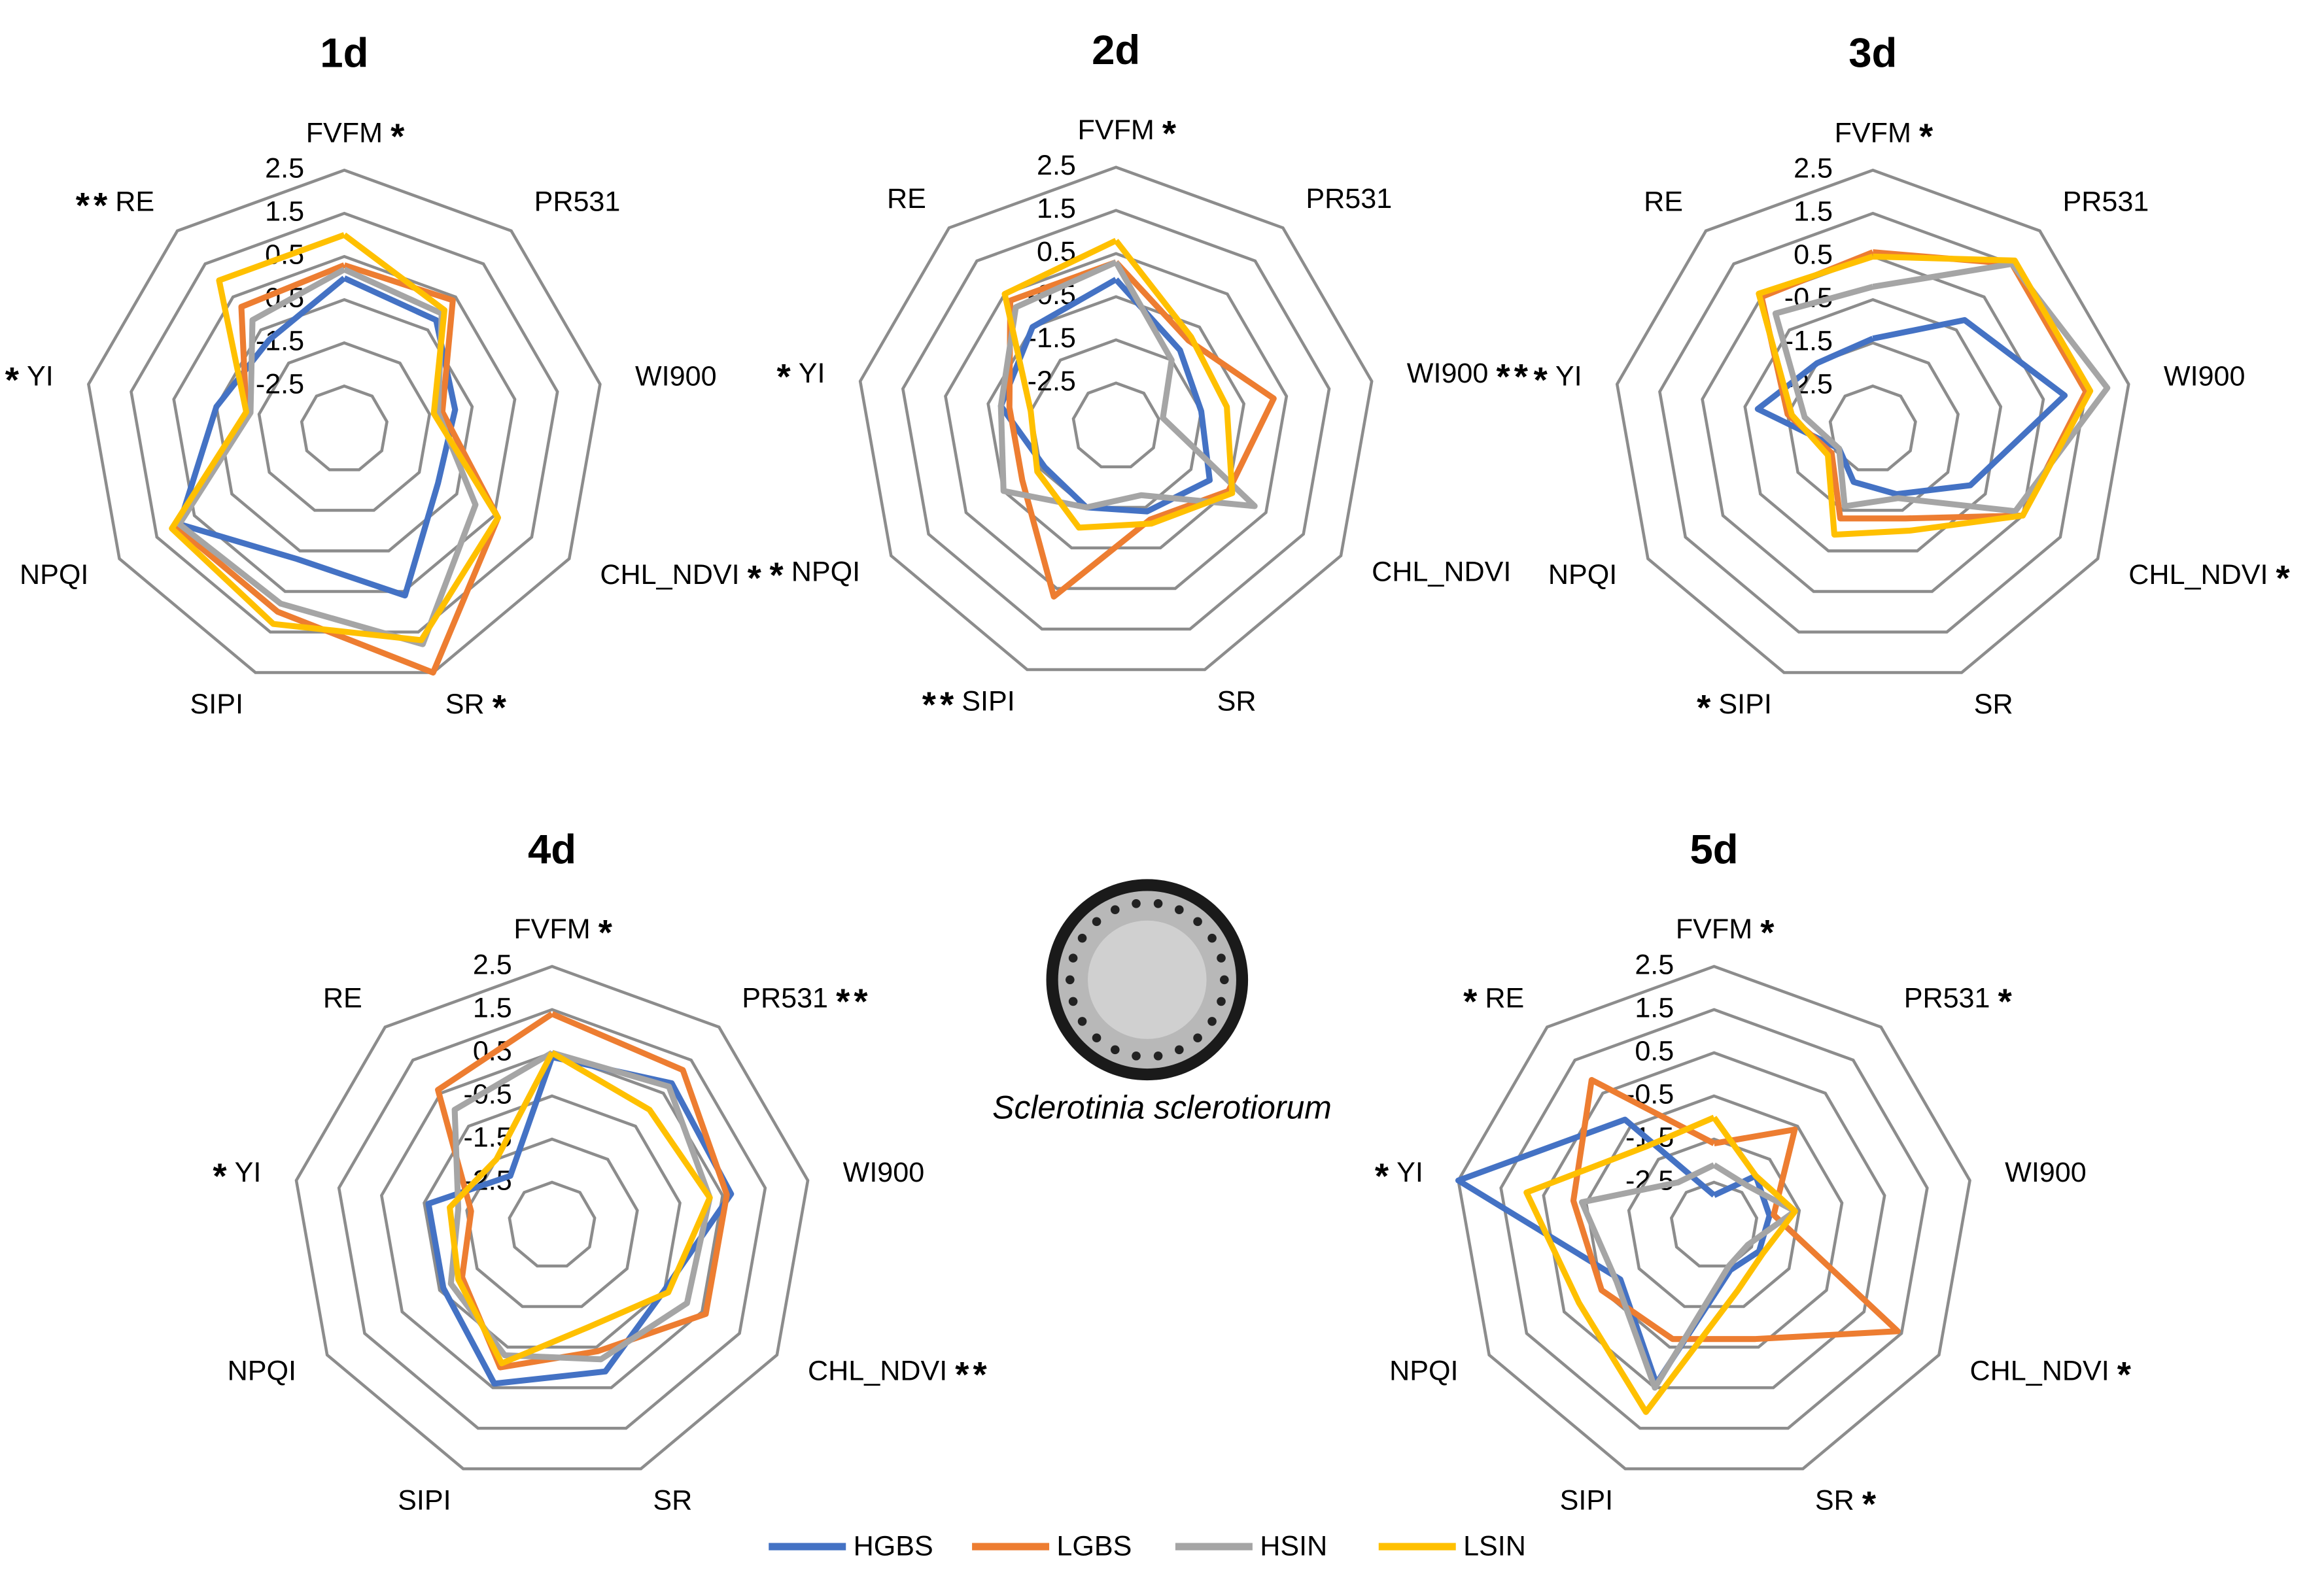 Image resolution: width=2324 pixels, height=1591 pixels. What do you see at coordinates (1873, 54) in the screenshot?
I see `chart-title: 3d` at bounding box center [1873, 54].